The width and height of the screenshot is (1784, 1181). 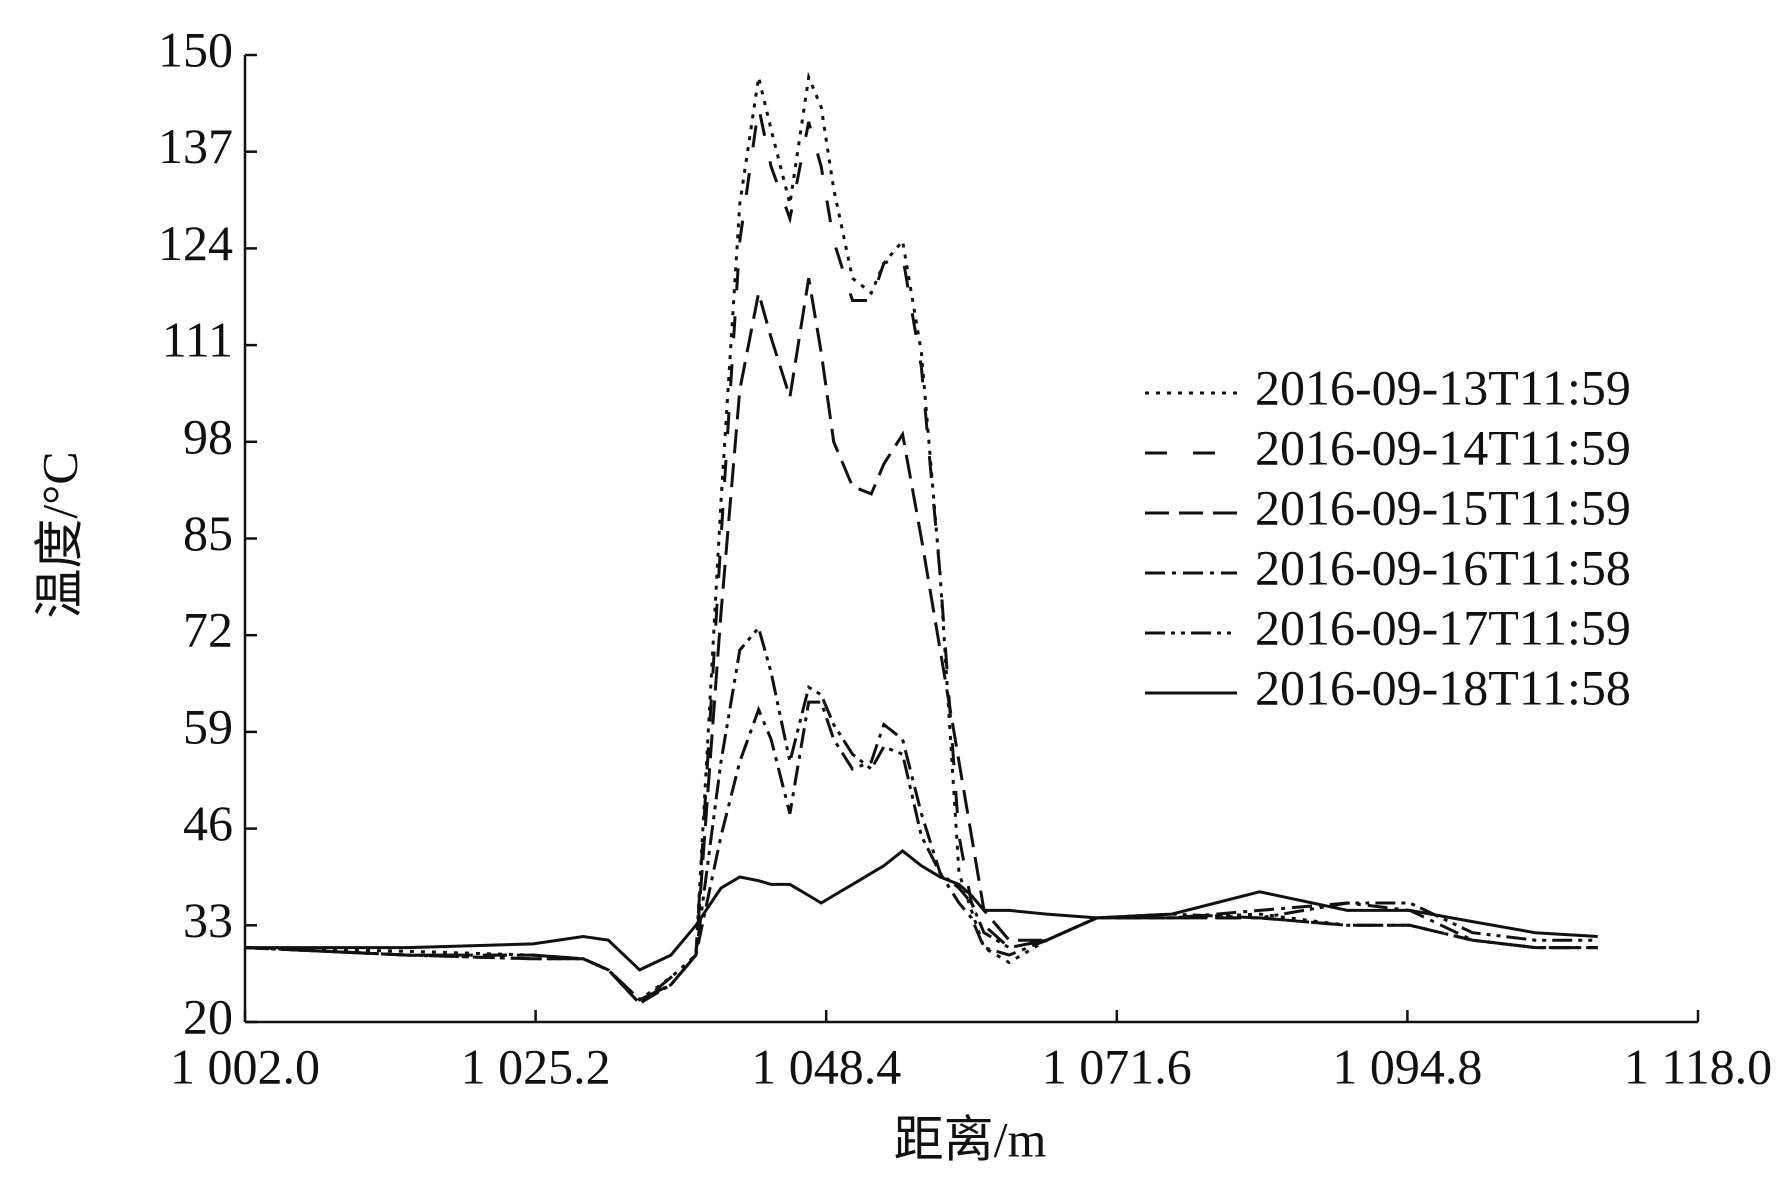 I want to click on x-tick-label: 1 048.4, so click(x=826, y=1066).